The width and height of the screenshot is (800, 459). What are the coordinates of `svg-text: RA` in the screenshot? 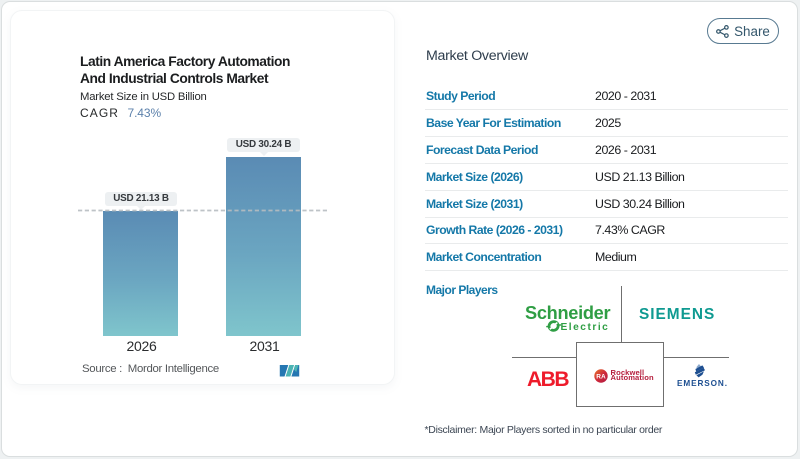 It's located at (601, 377).